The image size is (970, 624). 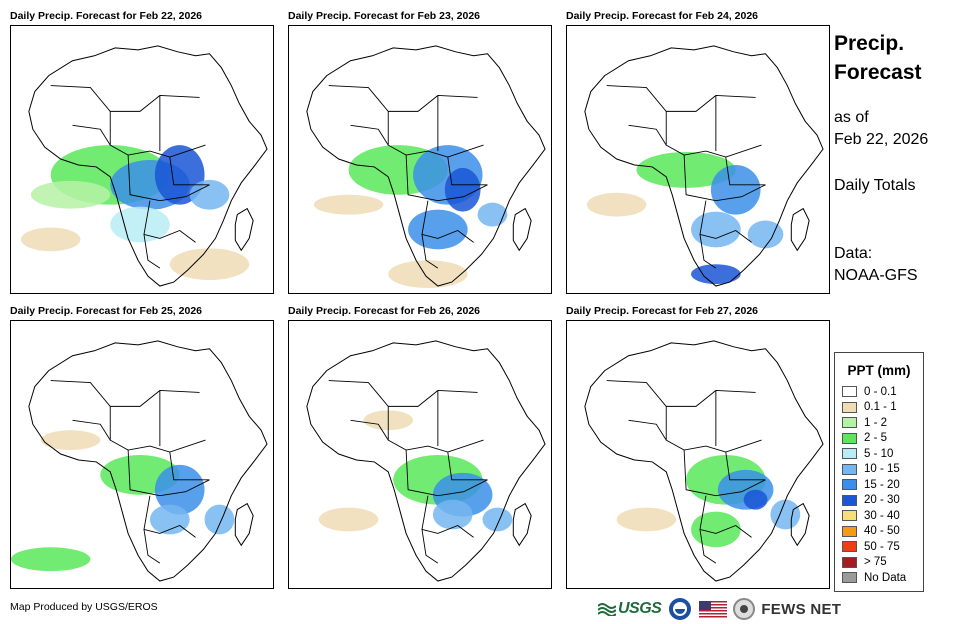 I want to click on usgs-wave-icon, so click(x=607, y=609).